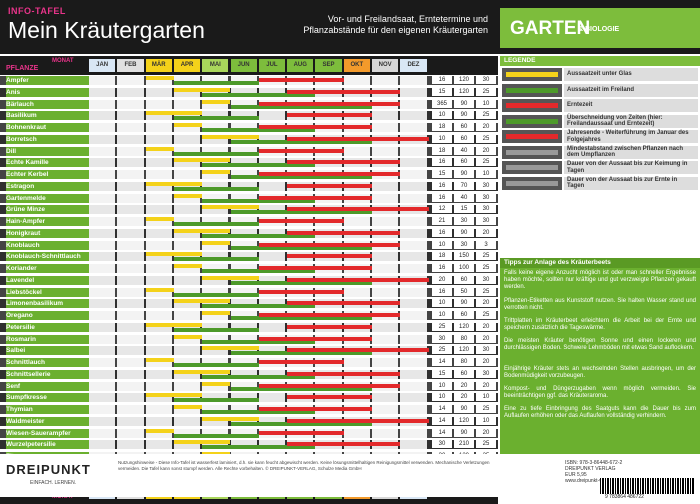 The width and height of the screenshot is (700, 504). What do you see at coordinates (249, 304) in the screenshot?
I see `table-row: Limonenbasilikum 10 90 20` at bounding box center [249, 304].